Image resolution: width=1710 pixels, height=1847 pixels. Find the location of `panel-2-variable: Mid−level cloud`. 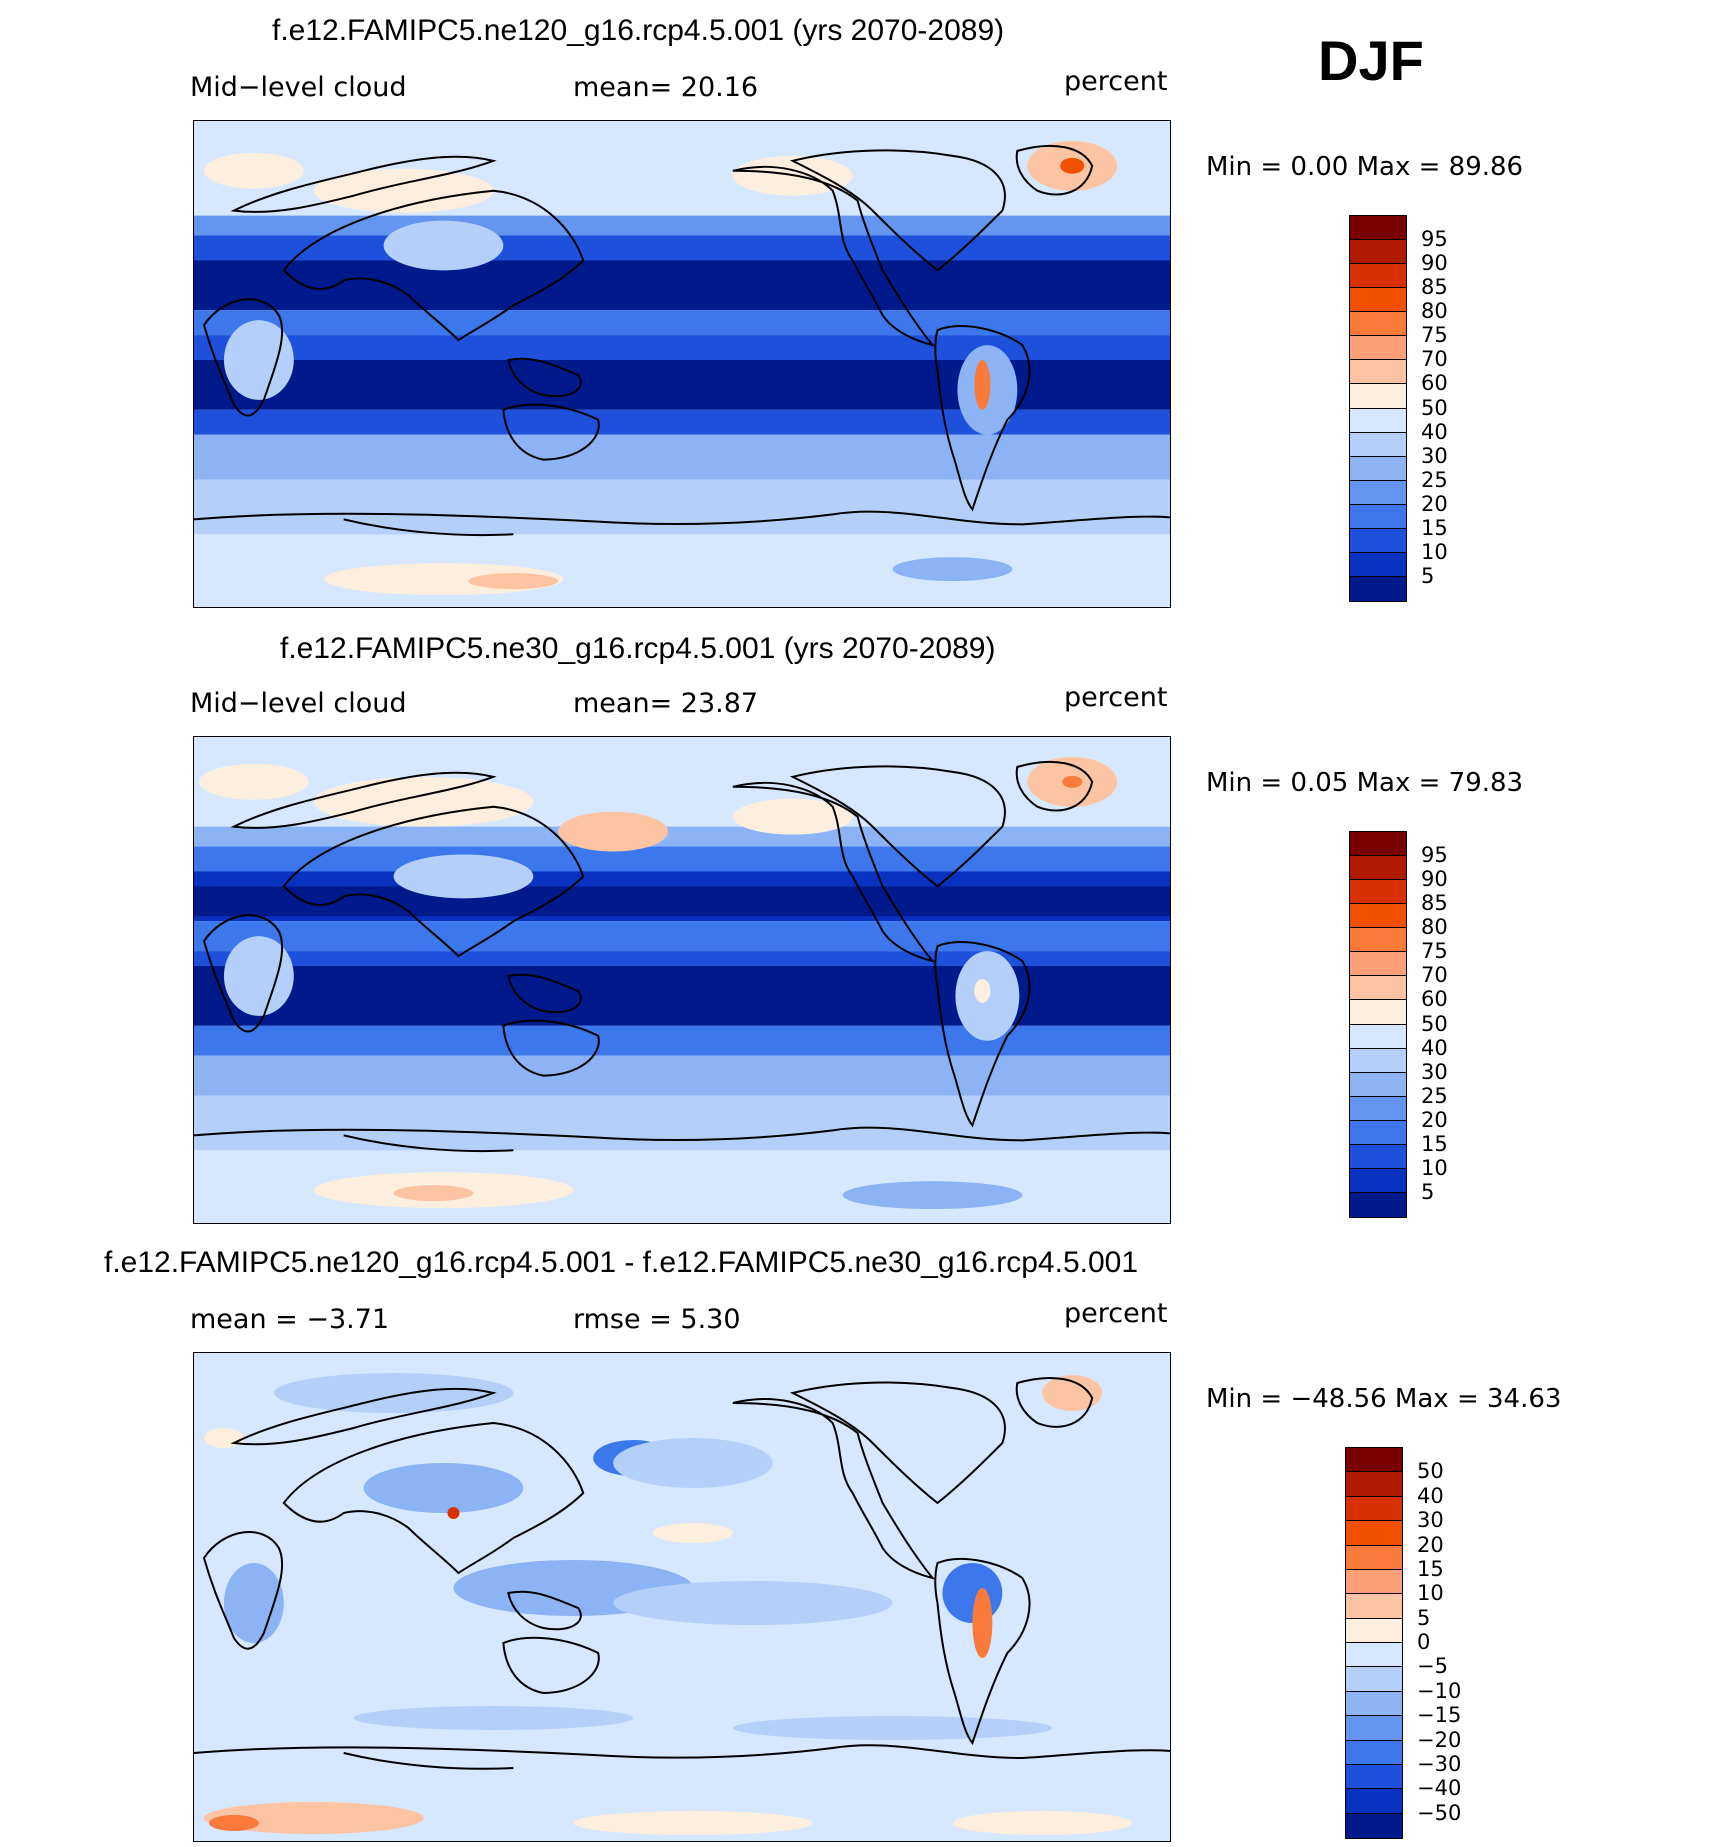

panel-2-variable: Mid−level cloud is located at coordinates (298, 703).